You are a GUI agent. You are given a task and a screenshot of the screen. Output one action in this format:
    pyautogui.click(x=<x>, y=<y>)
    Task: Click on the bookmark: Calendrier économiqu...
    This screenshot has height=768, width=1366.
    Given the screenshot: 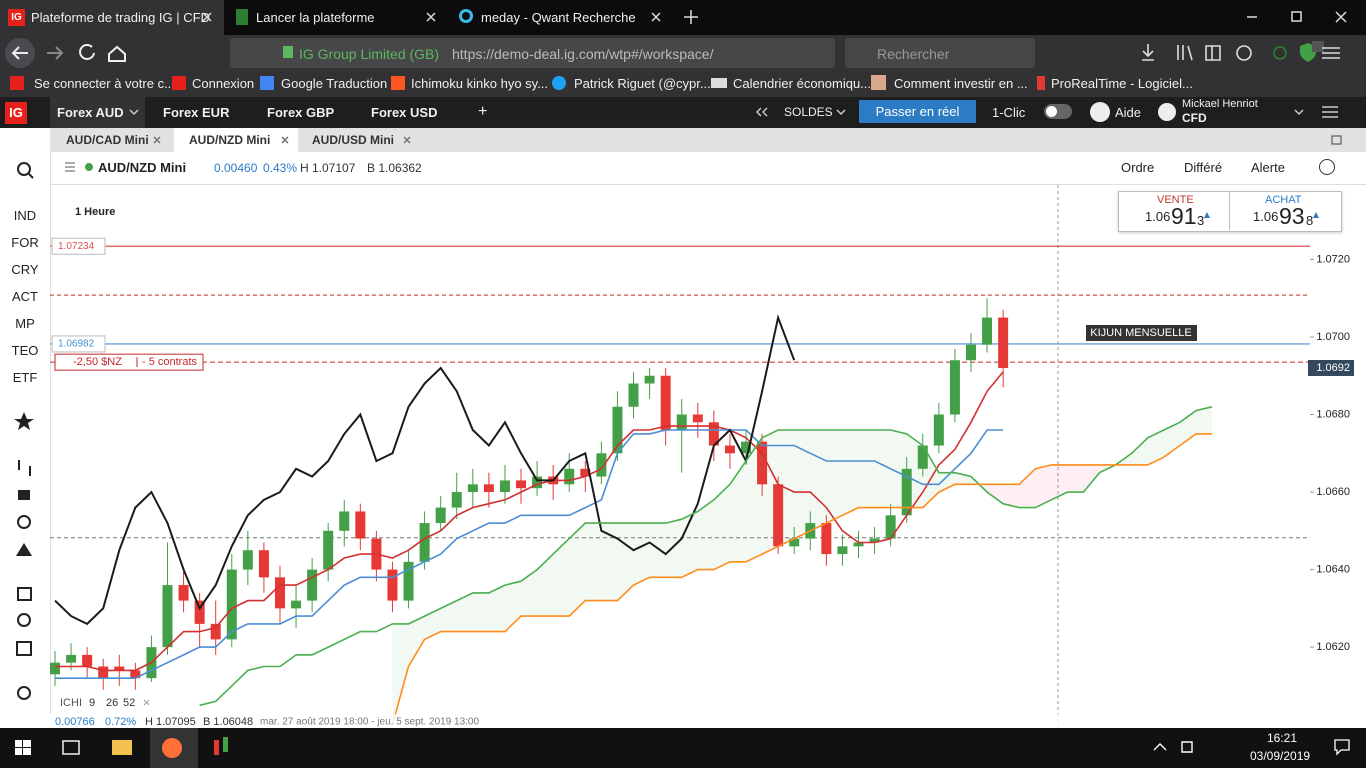 What is the action you would take?
    pyautogui.click(x=802, y=83)
    